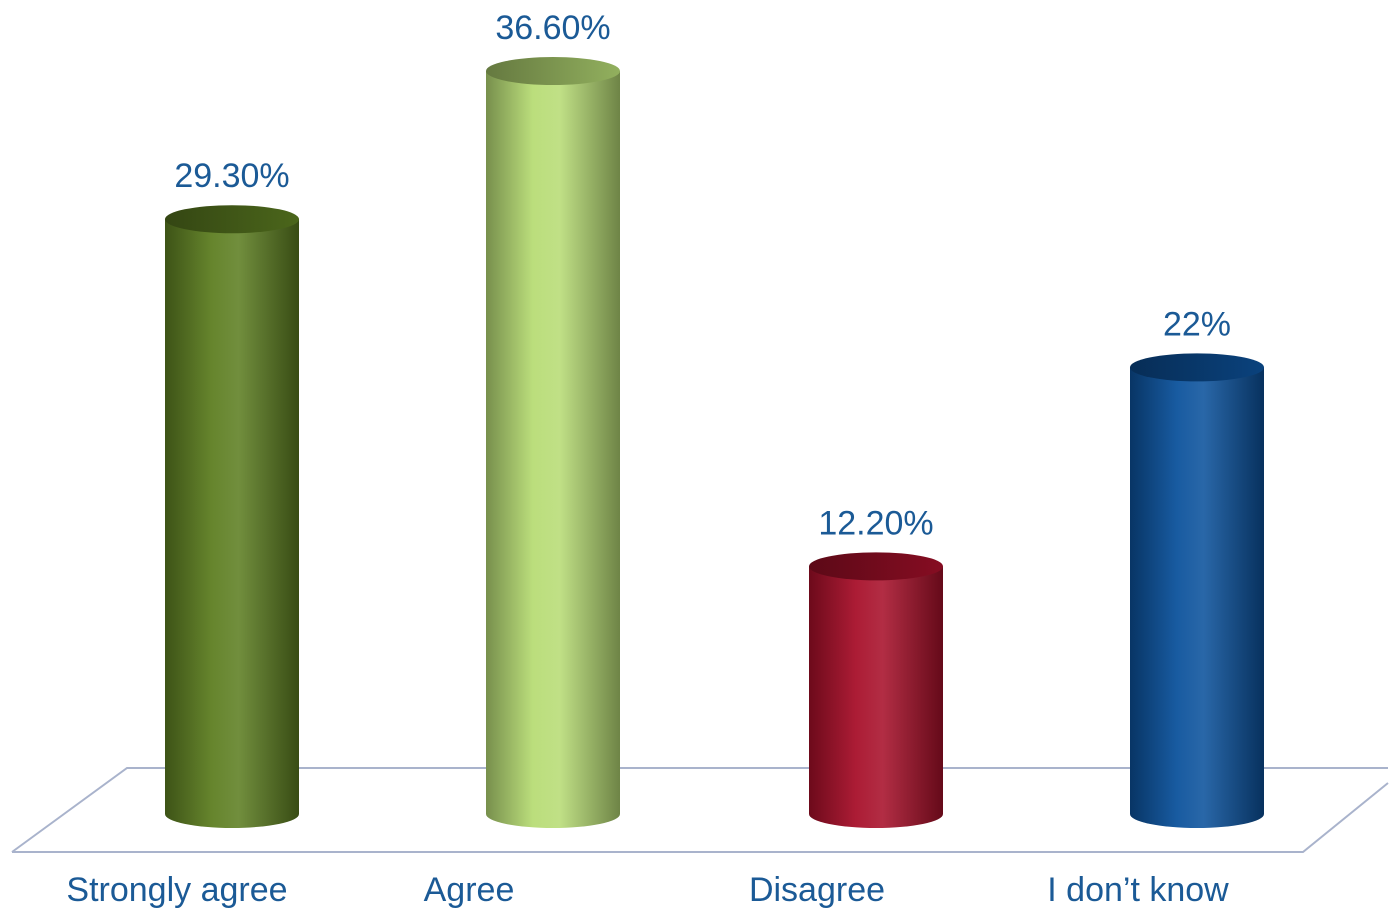 The height and width of the screenshot is (916, 1390). Describe the element at coordinates (469, 890) in the screenshot. I see `category-label: Agree` at that location.